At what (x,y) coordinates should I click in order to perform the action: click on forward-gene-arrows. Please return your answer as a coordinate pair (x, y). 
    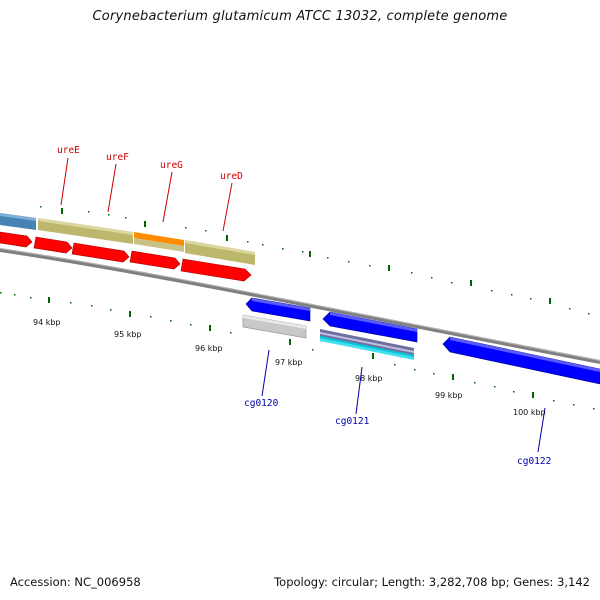
    Looking at the image, I should click on (126, 256).